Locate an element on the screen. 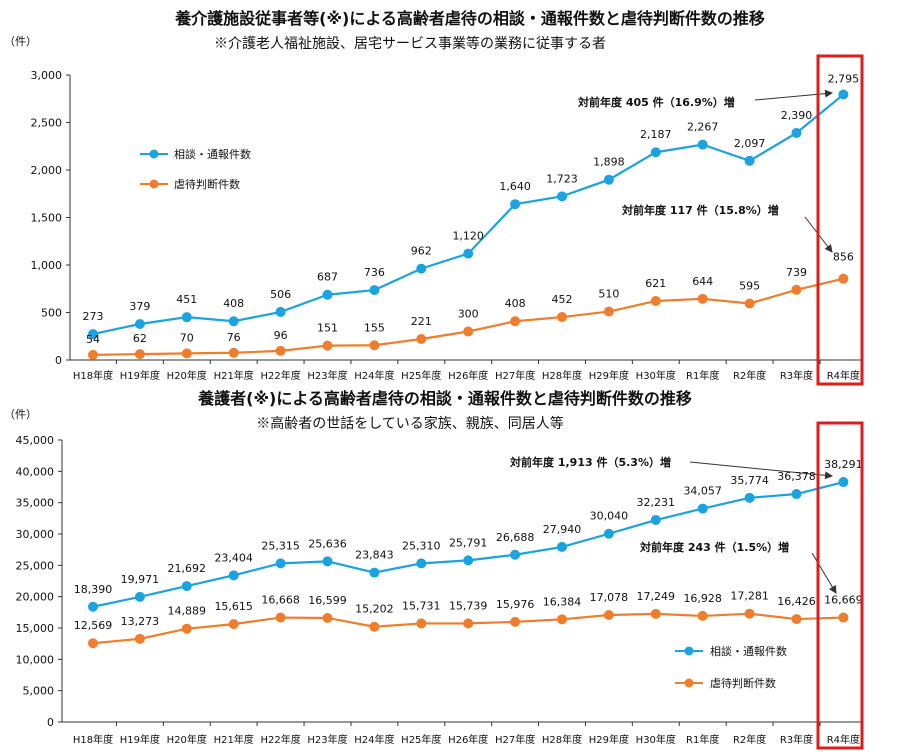 This screenshot has height=755, width=898. chart2-data-label-abuse: 15,976 is located at coordinates (515, 604).